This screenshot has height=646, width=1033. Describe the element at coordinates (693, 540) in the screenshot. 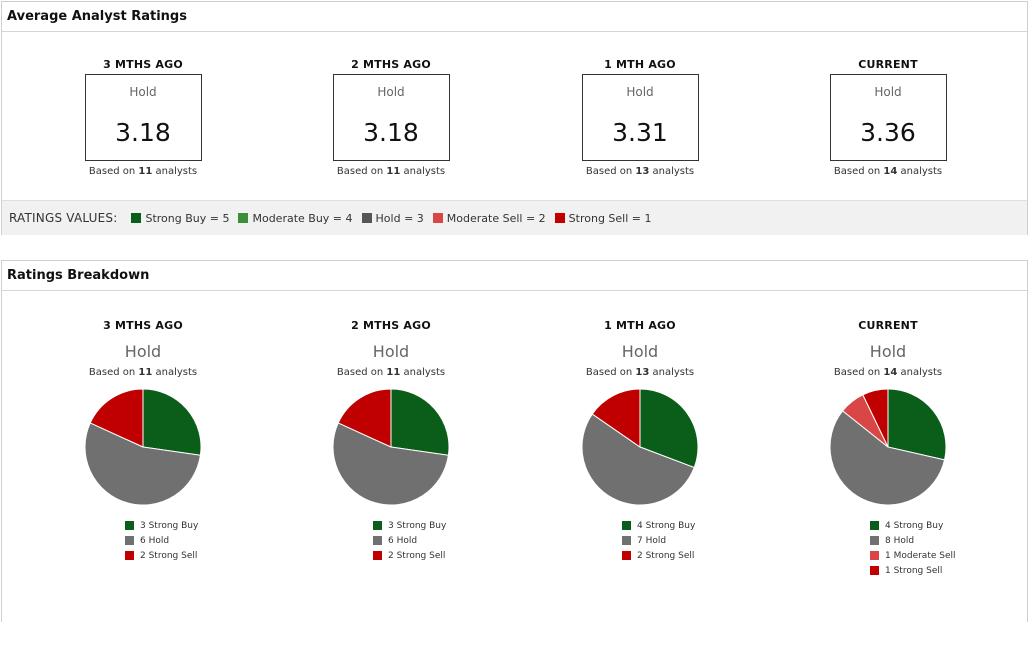

I see `pie-legend: 4 Strong Buy 7 Hold 2 Strong Sell` at that location.